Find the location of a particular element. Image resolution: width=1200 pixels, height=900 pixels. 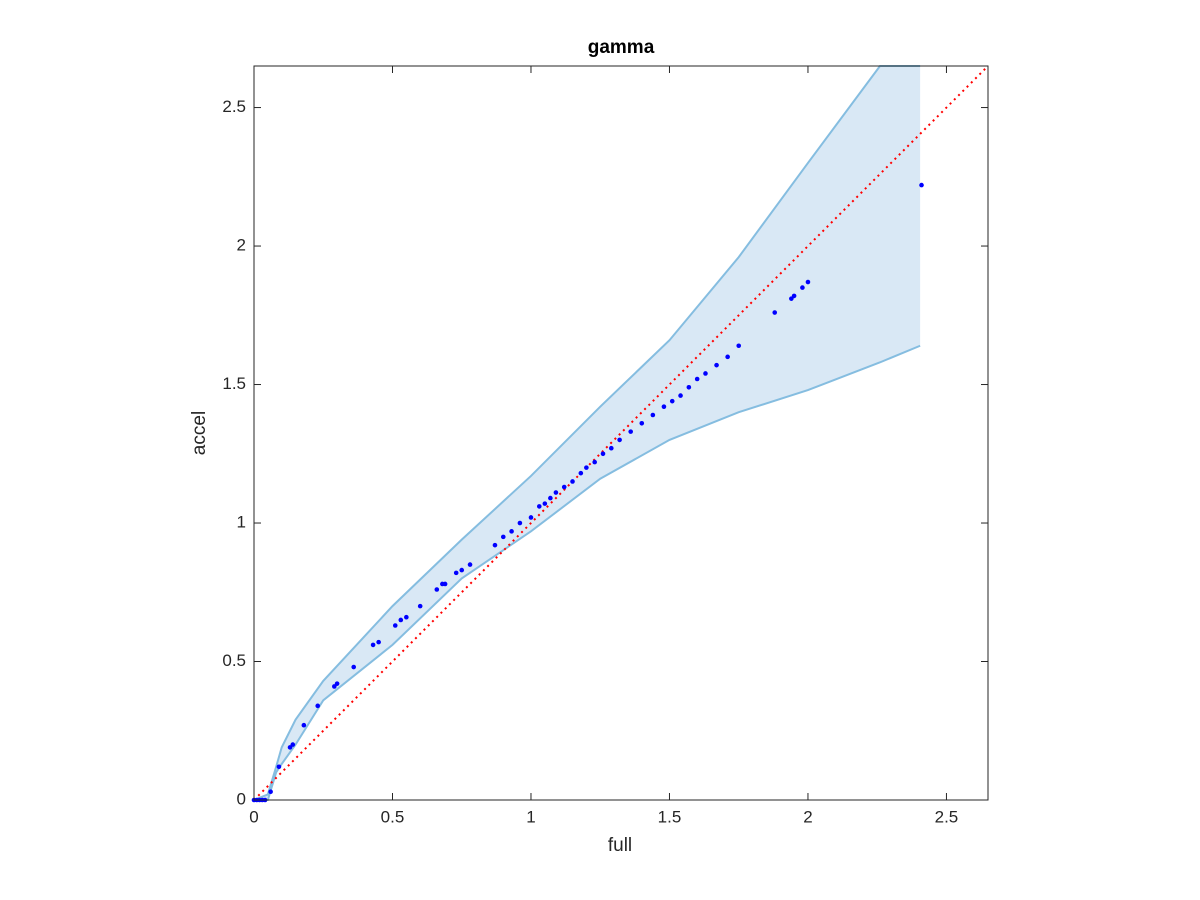

y-tick-label: 2.5 is located at coordinates (234, 106).